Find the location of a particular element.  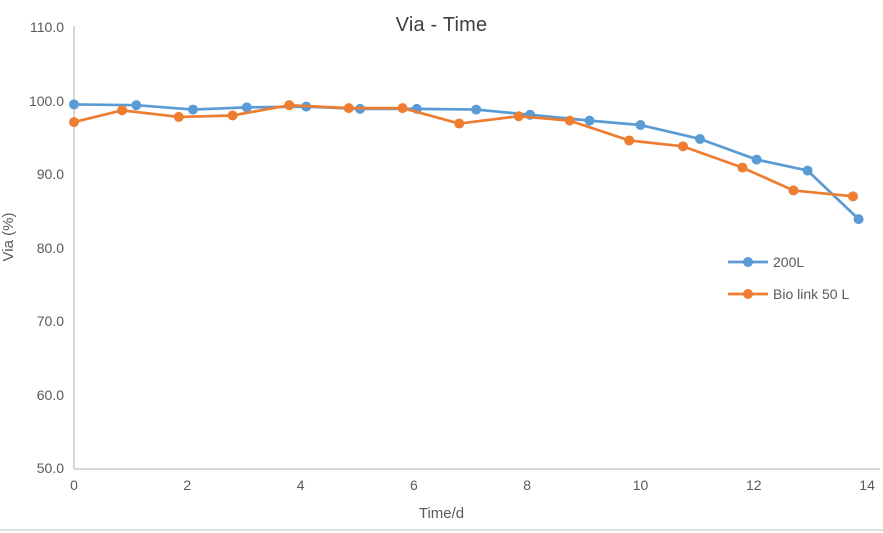

x-tick-label: 6 is located at coordinates (413, 485).